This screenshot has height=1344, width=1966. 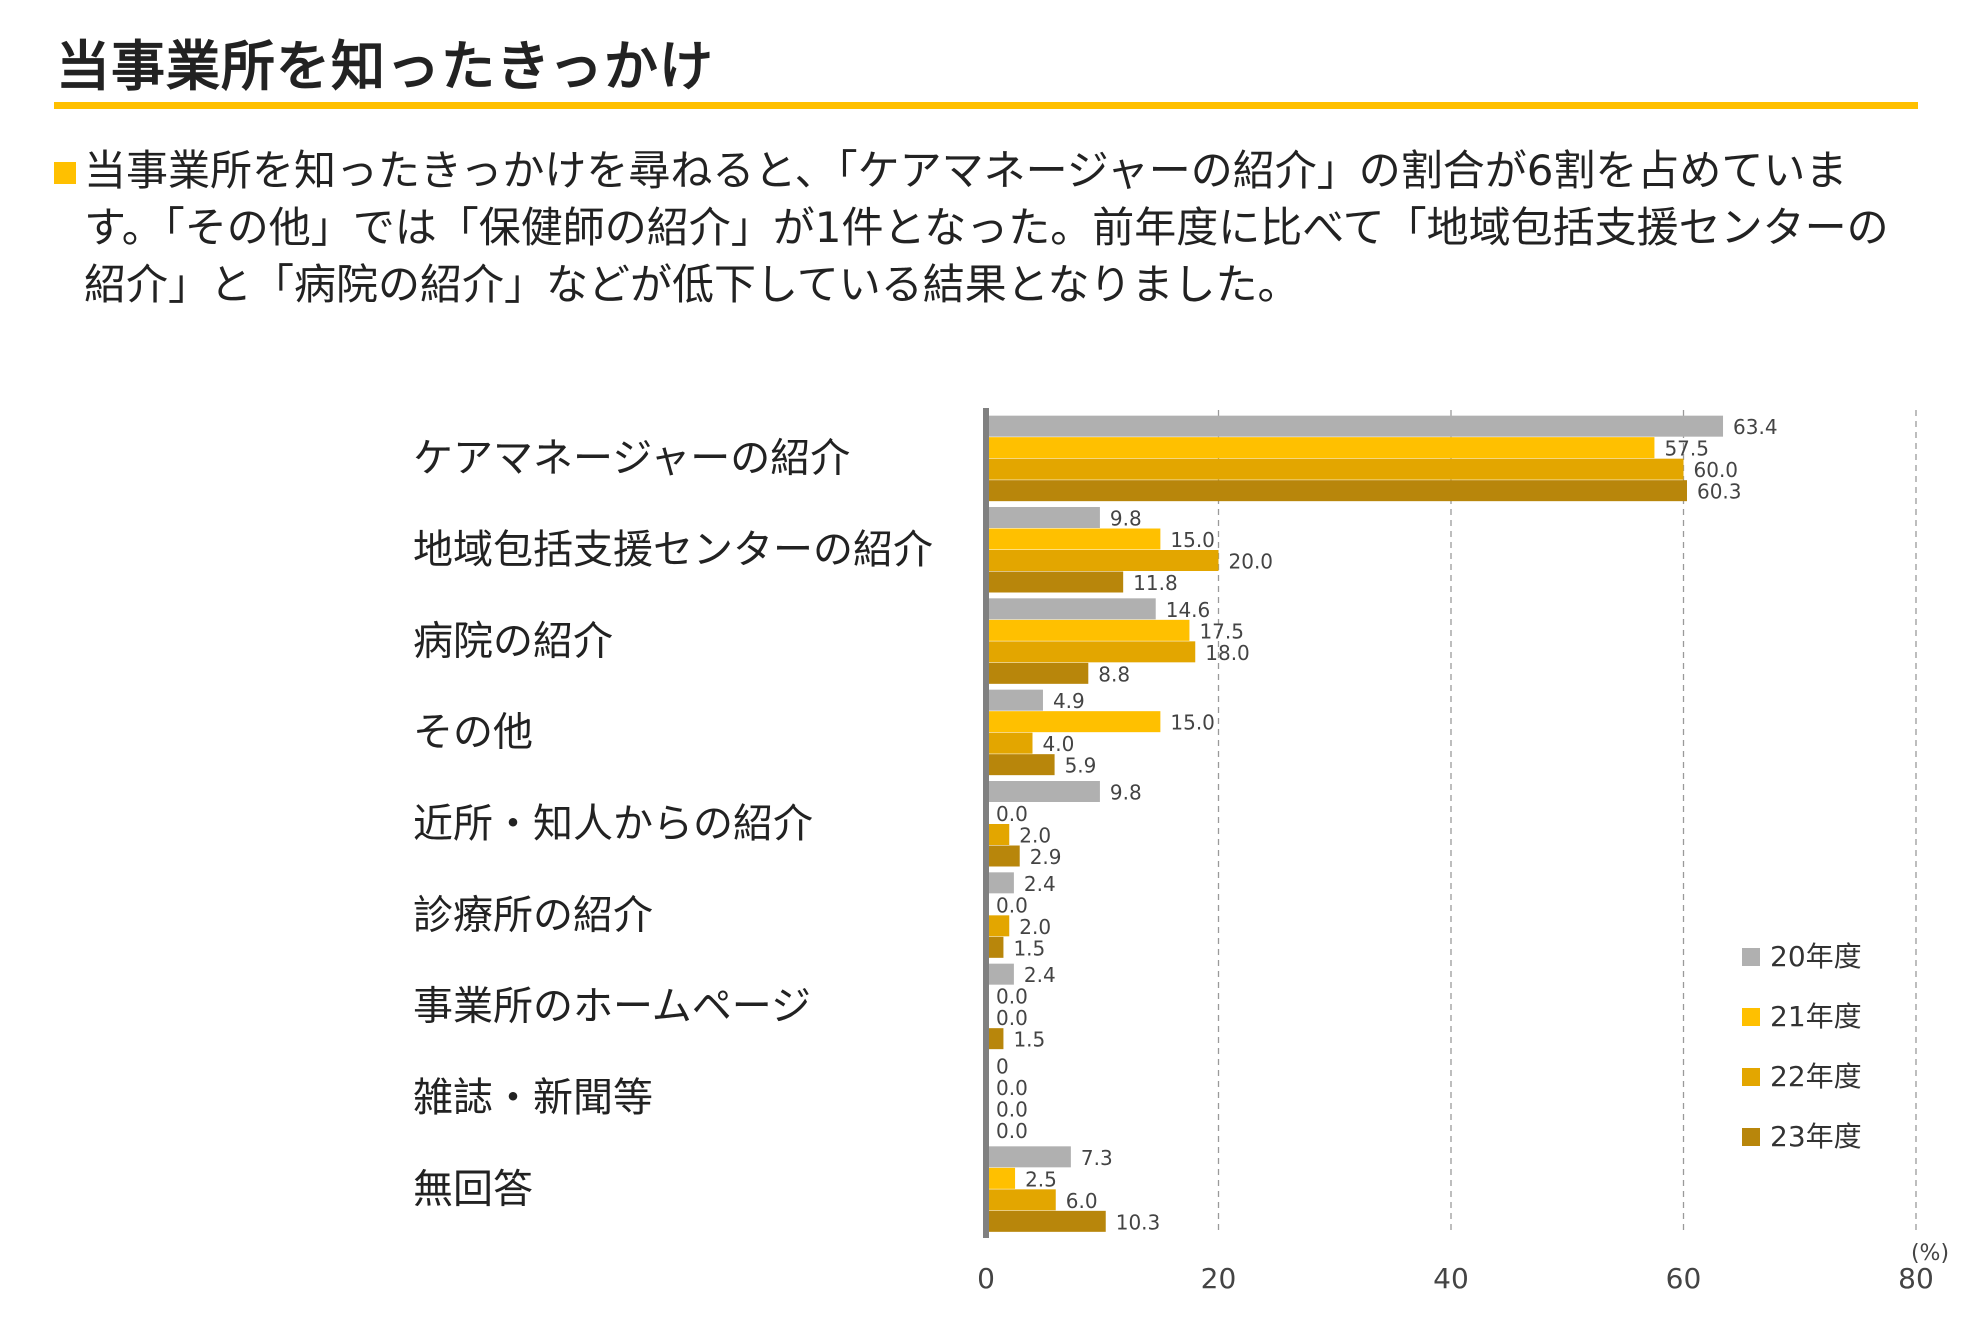 I want to click on value-label: 20.0, so click(x=1251, y=562).